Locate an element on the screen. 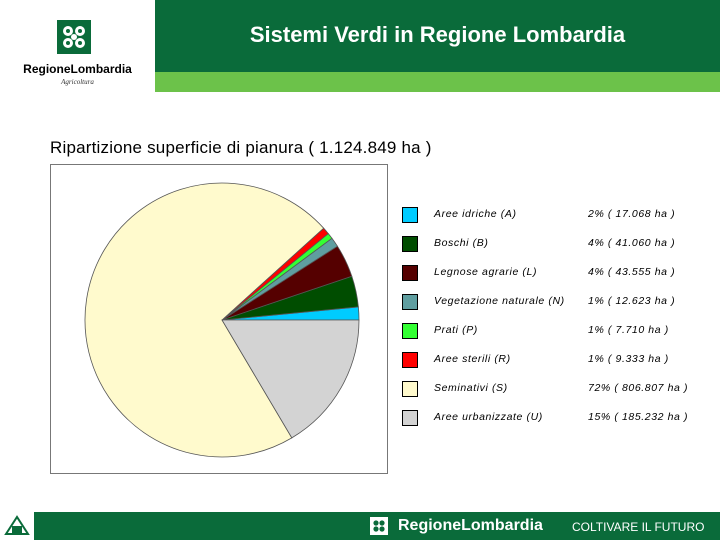 This screenshot has height=545, width=720. legend-item-aree-sterili: Aree sterili (R) 1% ( 9.333 ha ) is located at coordinates (560, 360).